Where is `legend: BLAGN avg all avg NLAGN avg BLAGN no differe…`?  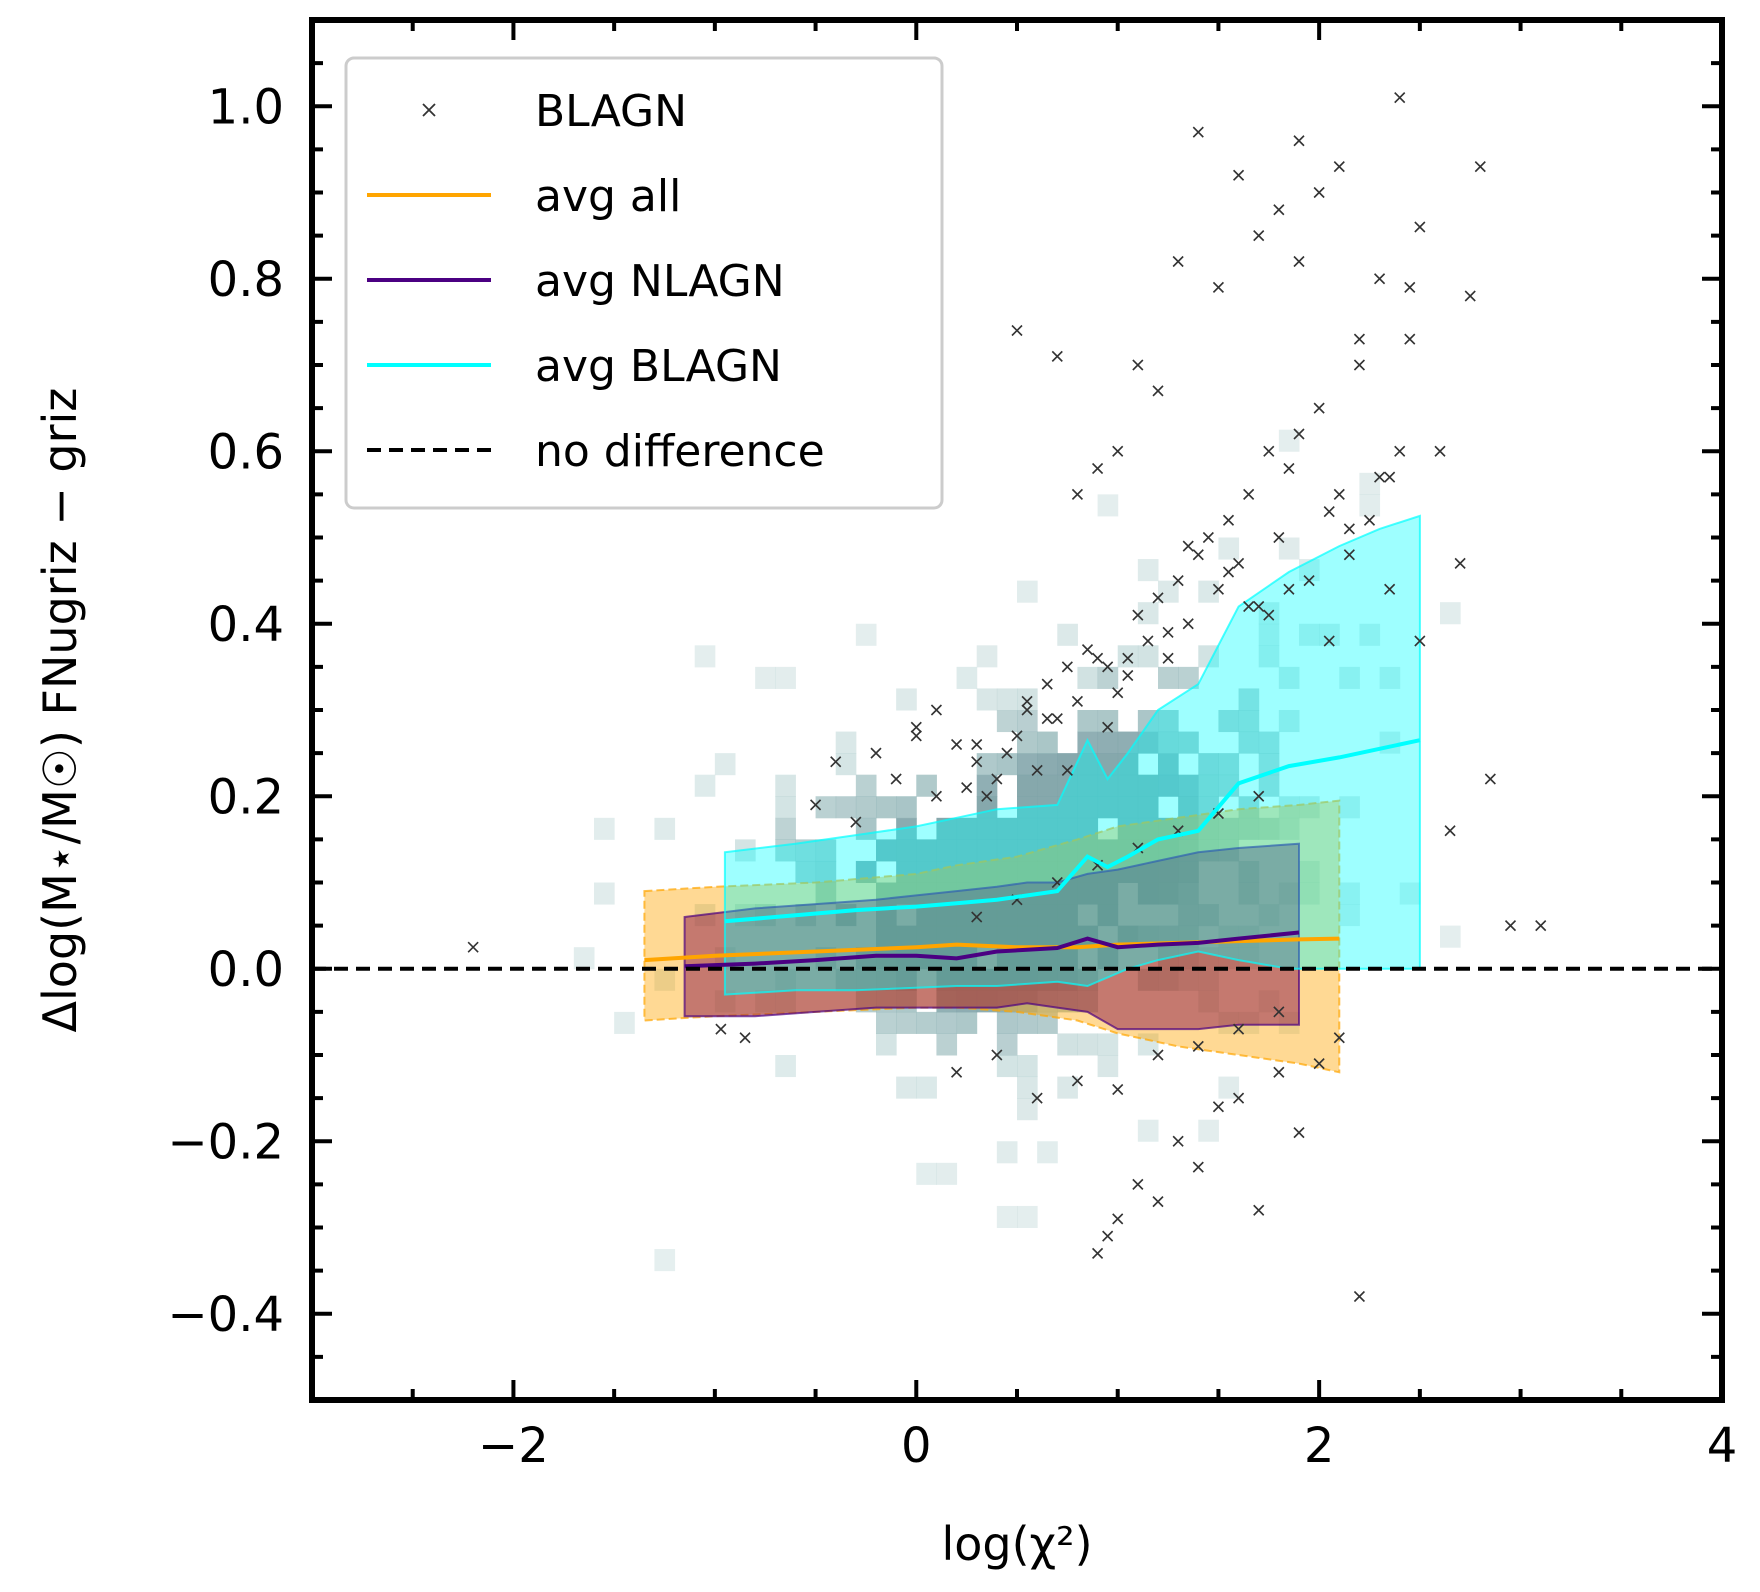
legend: BLAGN avg all avg NLAGN avg BLAGN no differe… is located at coordinates (644, 283).